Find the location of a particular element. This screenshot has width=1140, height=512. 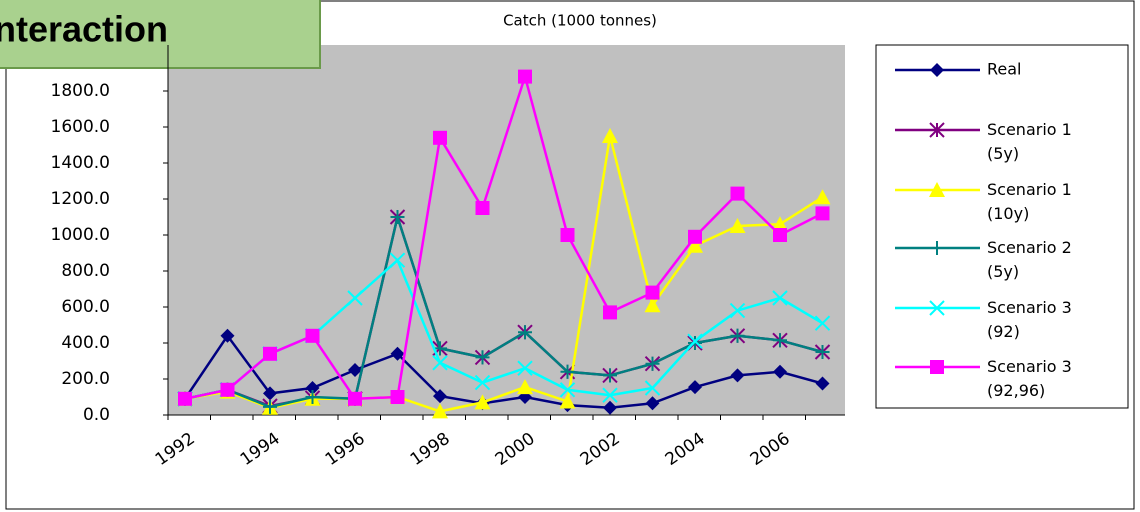

y-tick-label: 1600.0 is located at coordinates (80, 127).